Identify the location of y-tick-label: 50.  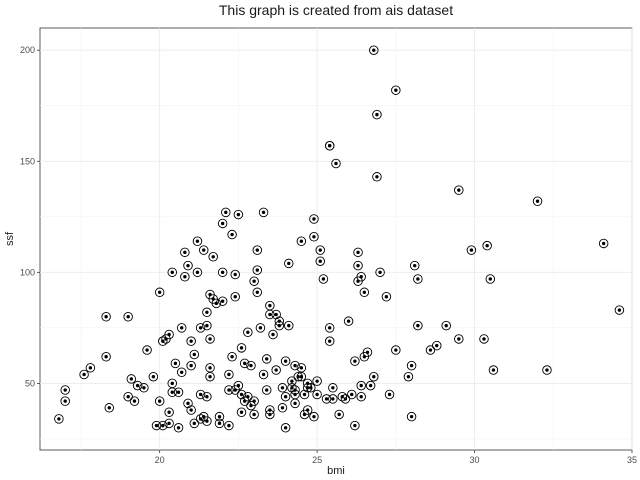
(30, 383).